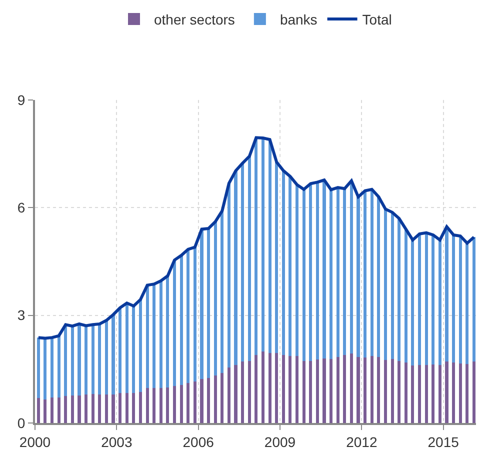  I want to click on y-tick-label: 0, so click(21, 422).